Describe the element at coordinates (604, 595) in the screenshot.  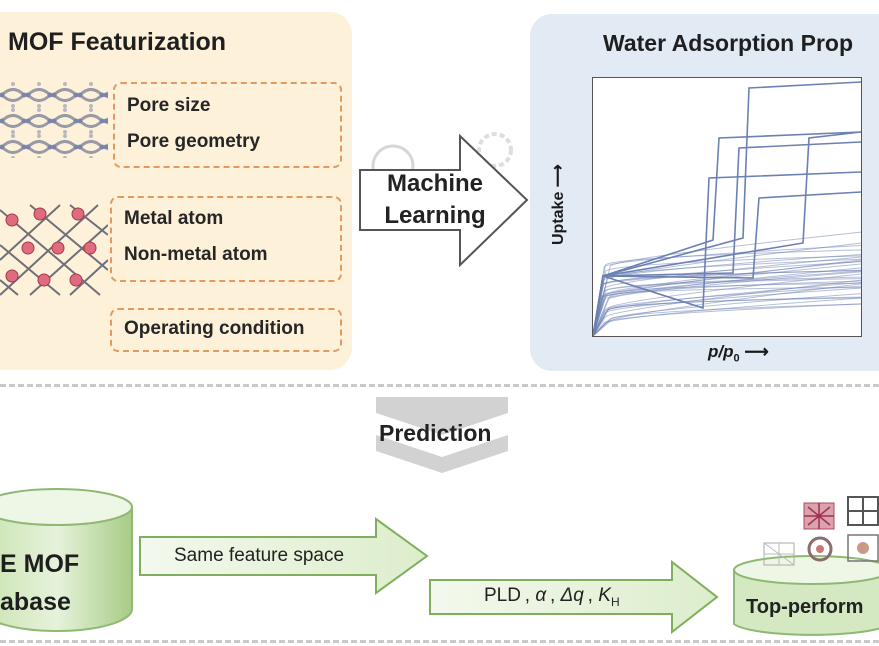
I see `descriptor-k: K` at that location.